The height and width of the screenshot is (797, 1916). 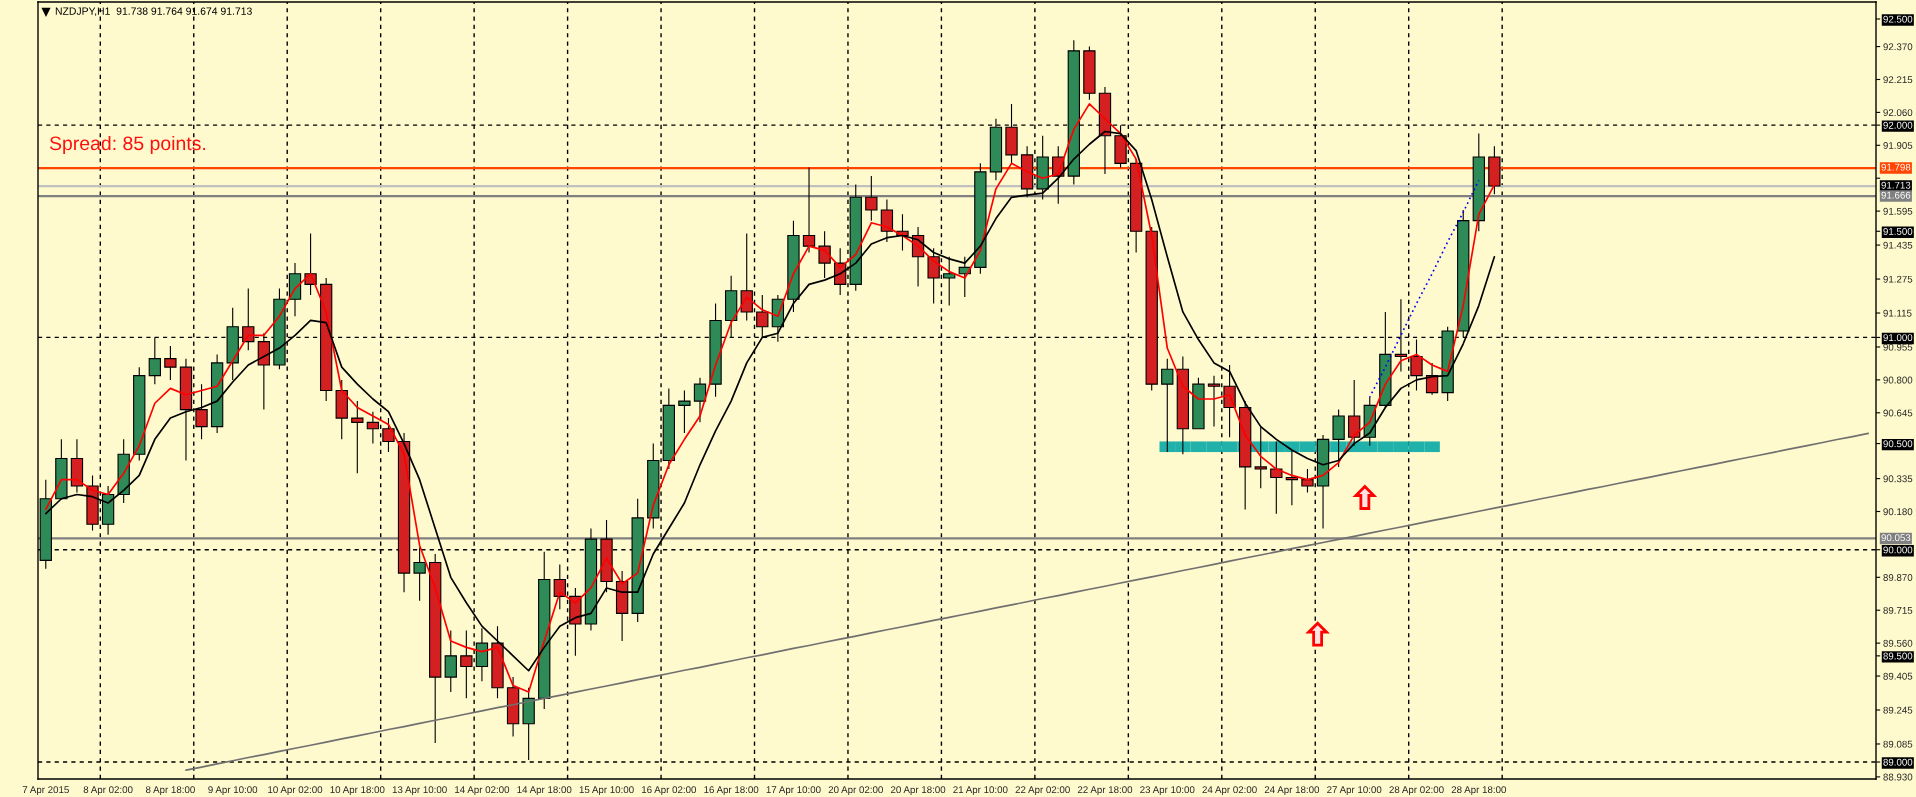 I want to click on x-tick-label: 9 Apr 10:00, so click(x=233, y=791).